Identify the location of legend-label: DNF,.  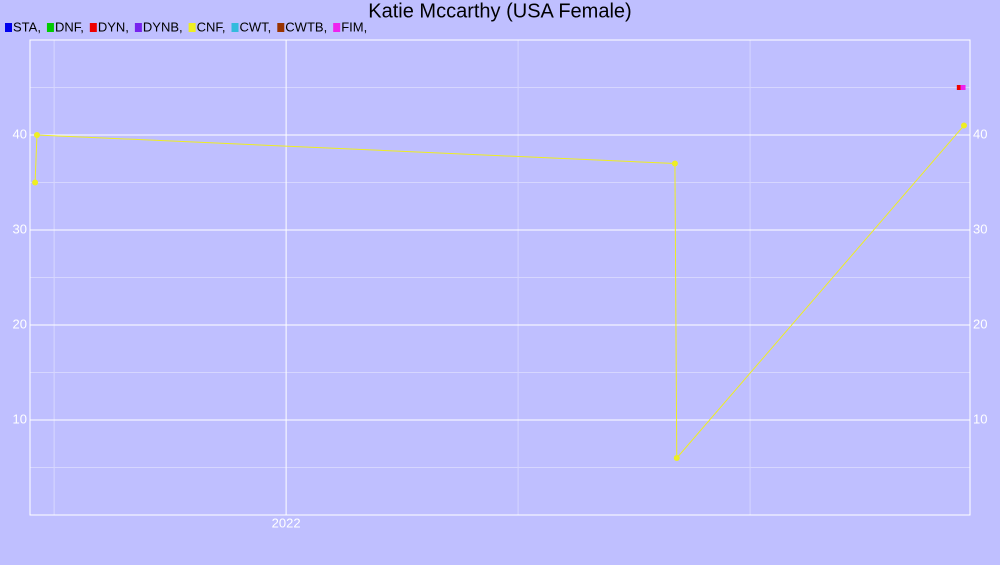
(69, 26).